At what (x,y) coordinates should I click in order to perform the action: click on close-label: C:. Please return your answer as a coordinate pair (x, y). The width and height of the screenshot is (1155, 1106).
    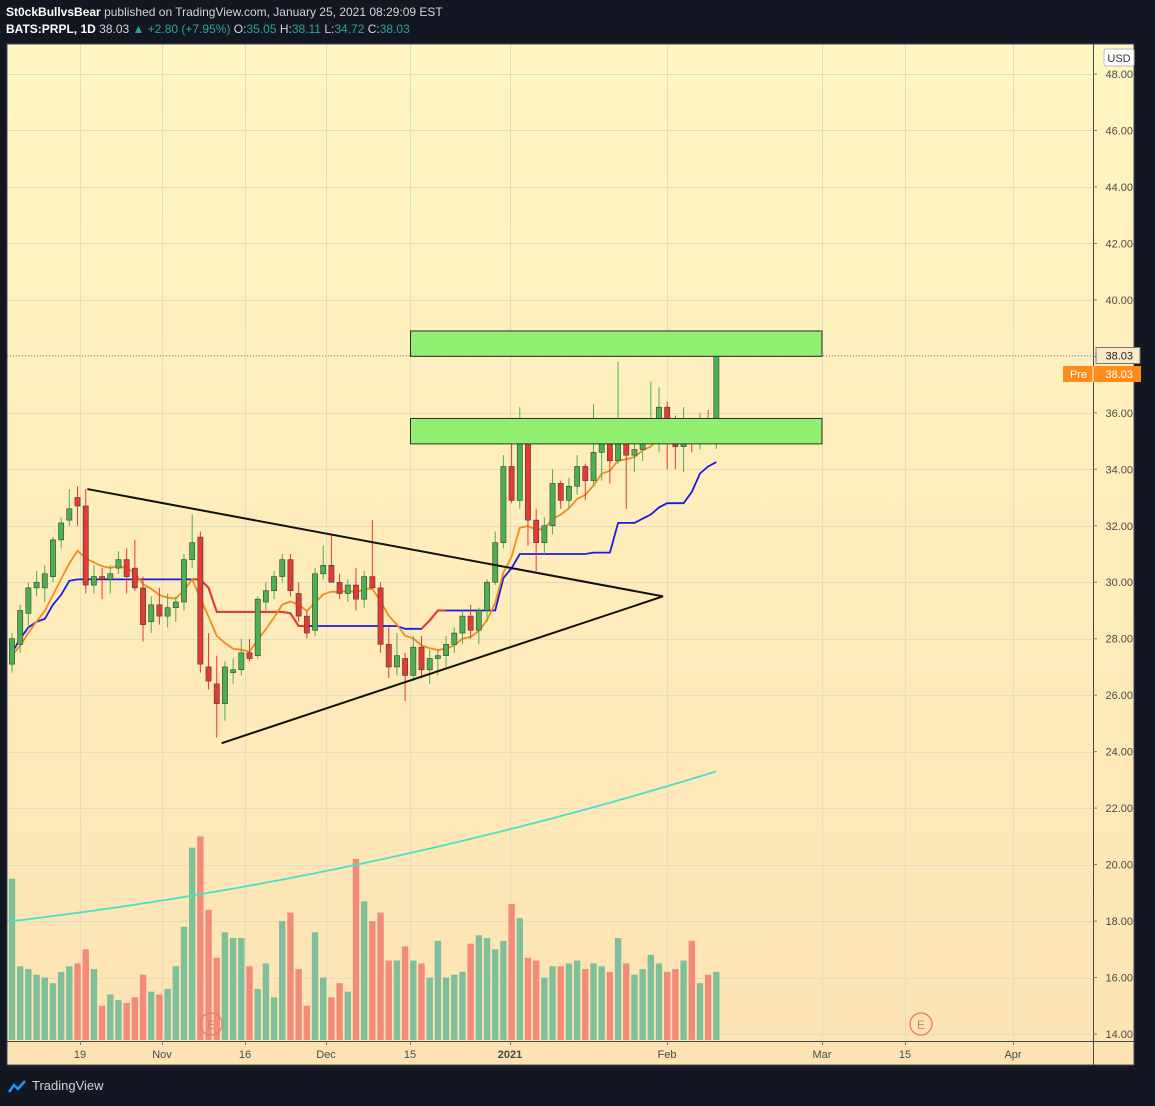
    Looking at the image, I should click on (373, 29).